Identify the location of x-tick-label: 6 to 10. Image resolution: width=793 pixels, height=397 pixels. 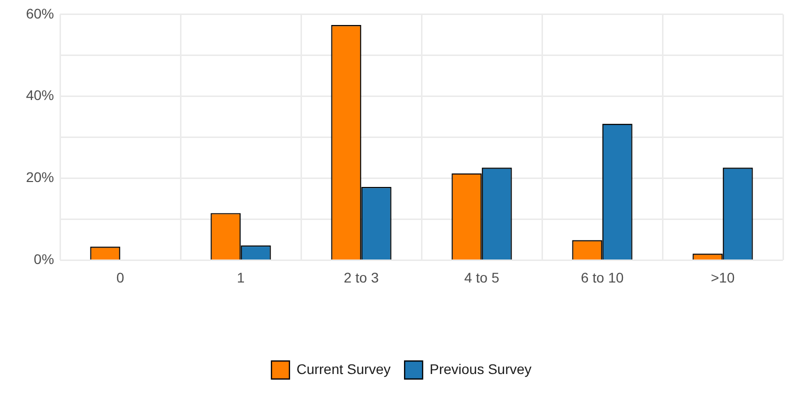
(602, 277).